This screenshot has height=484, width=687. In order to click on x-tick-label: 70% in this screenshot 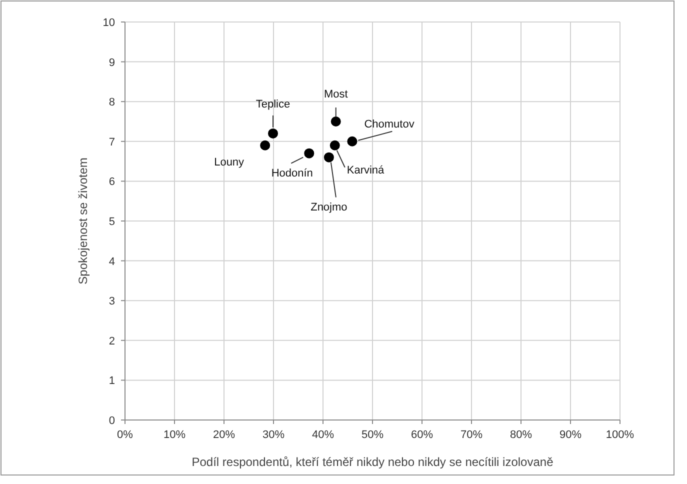, I will do `click(471, 435)`.